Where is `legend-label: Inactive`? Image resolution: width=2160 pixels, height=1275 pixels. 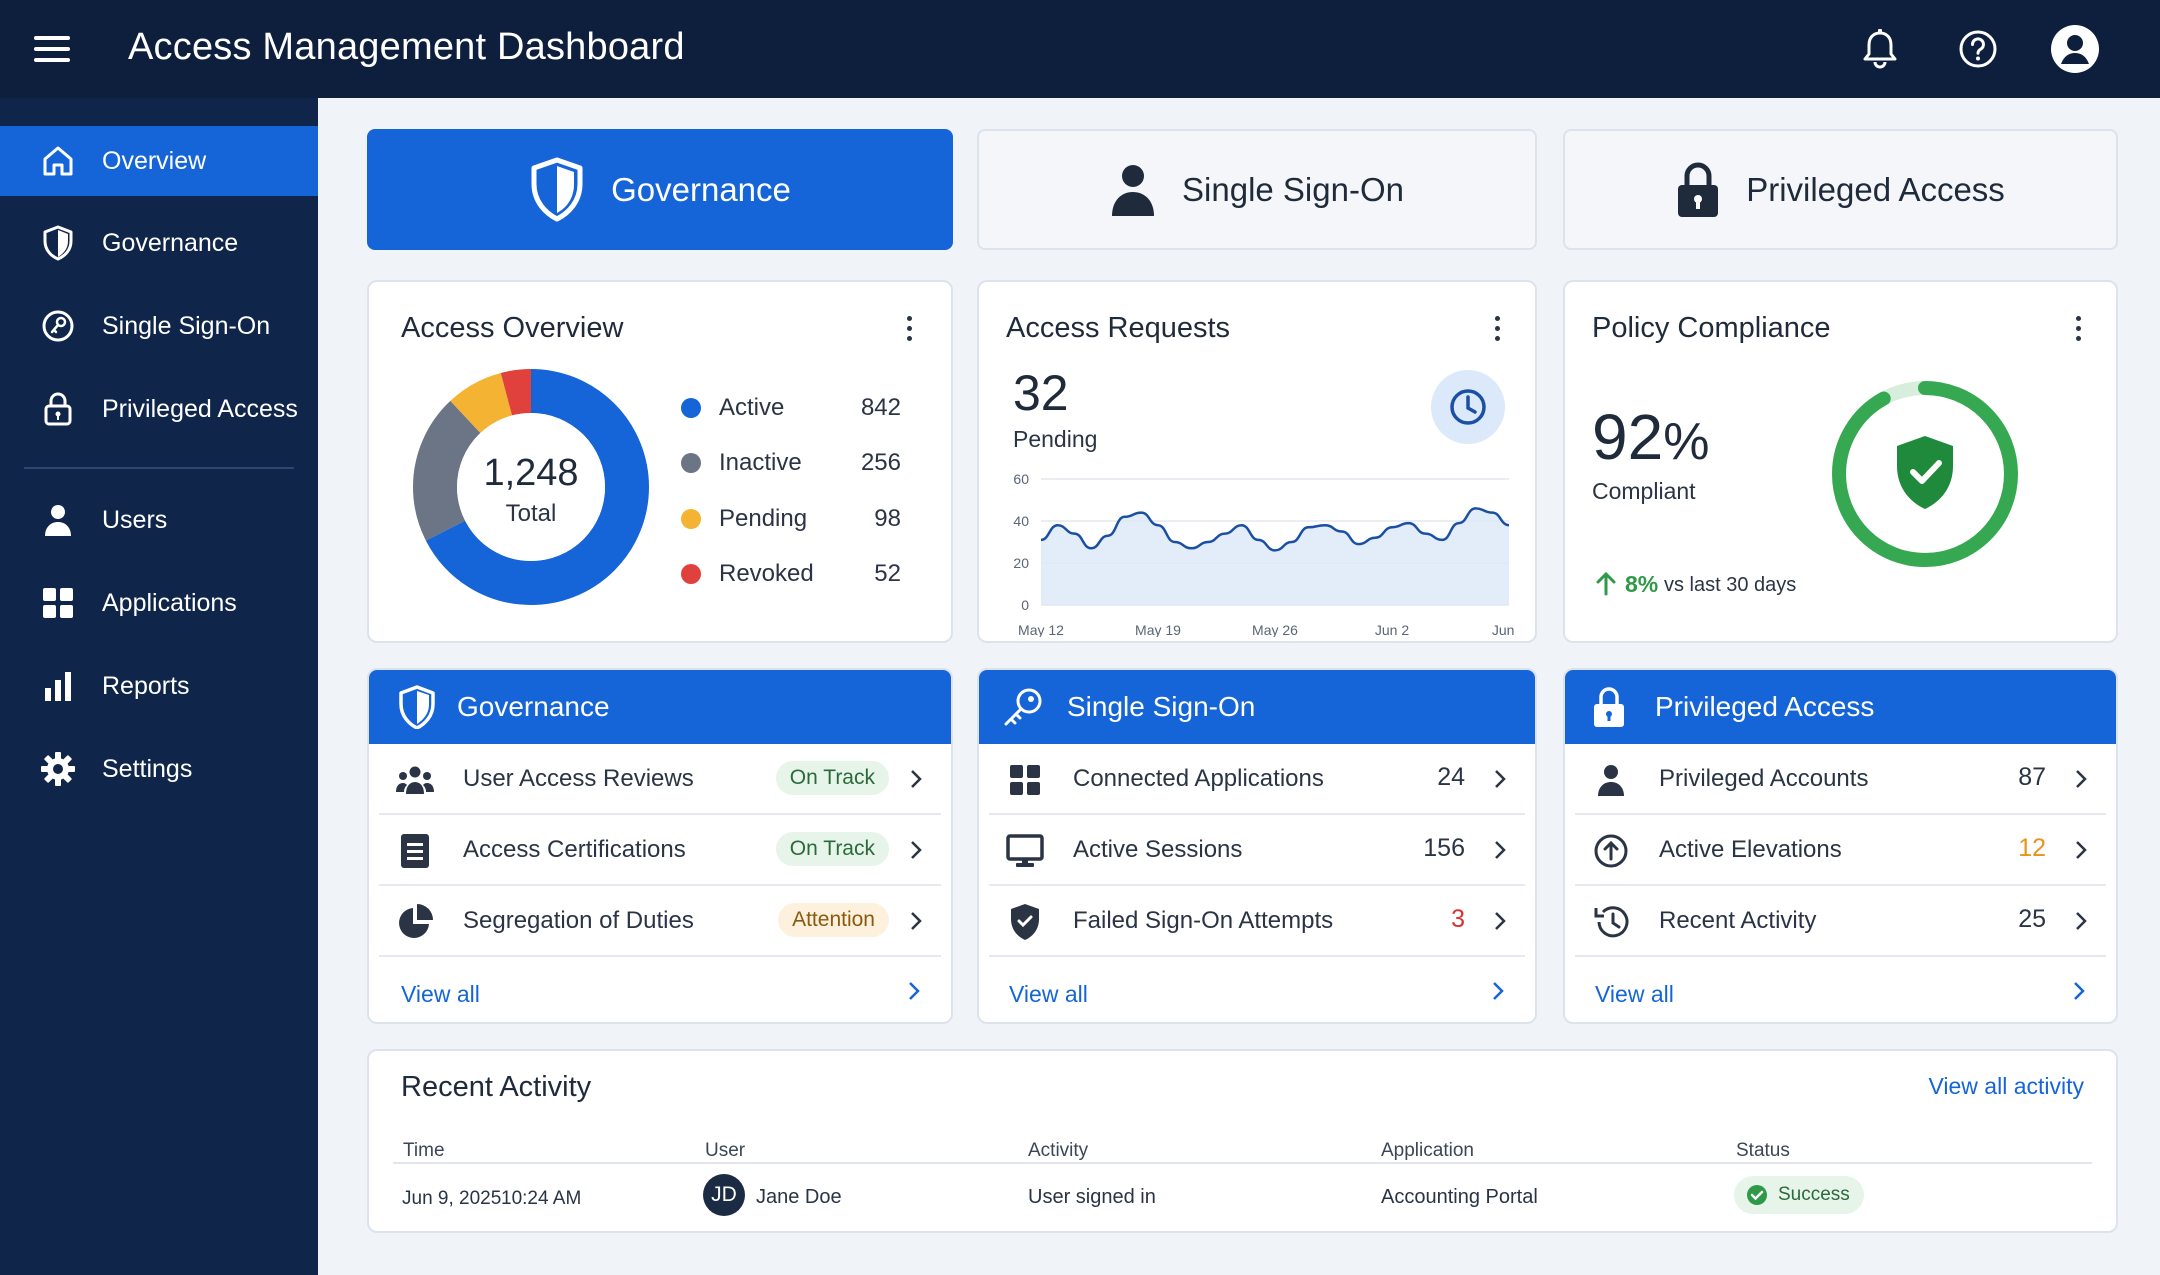
legend-label: Inactive is located at coordinates (760, 462).